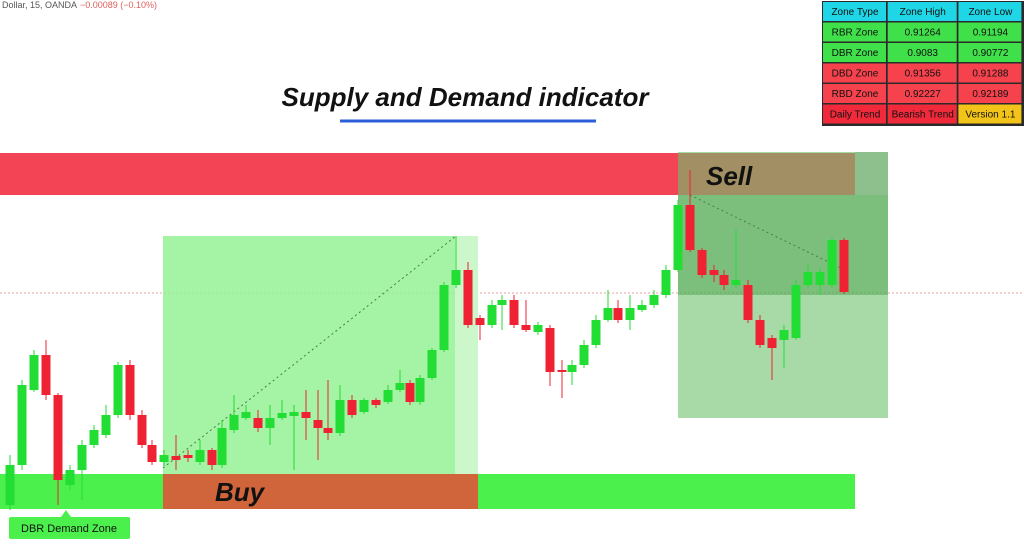 Image resolution: width=1024 pixels, height=549 pixels. I want to click on table-cell-text: Version 1.1, so click(990, 114).